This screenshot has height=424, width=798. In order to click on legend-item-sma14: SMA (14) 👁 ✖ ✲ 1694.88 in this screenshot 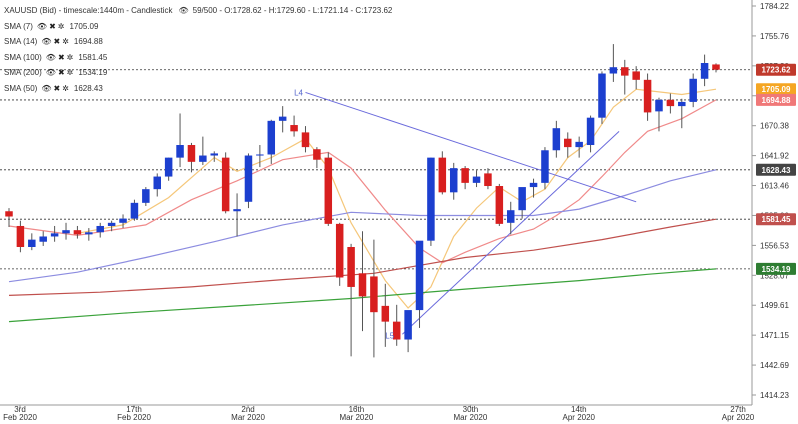, I will do `click(198, 42)`.